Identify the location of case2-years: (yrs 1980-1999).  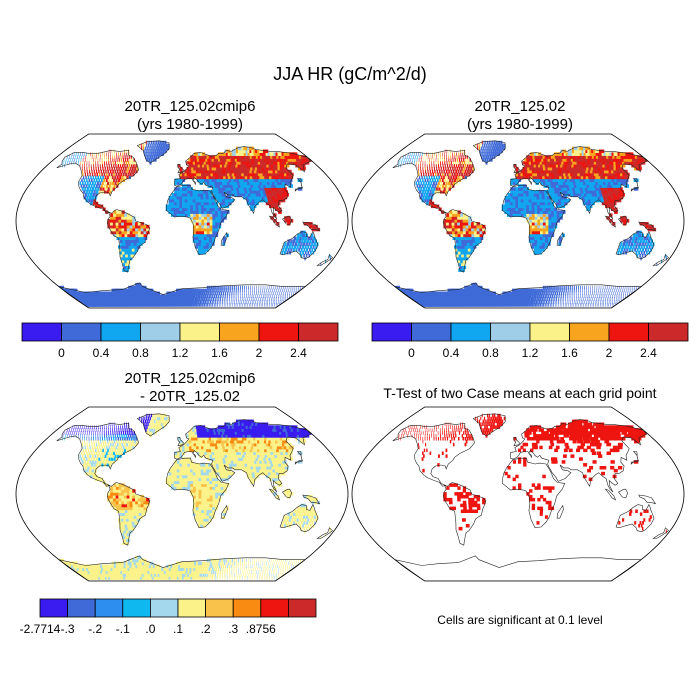
(520, 124).